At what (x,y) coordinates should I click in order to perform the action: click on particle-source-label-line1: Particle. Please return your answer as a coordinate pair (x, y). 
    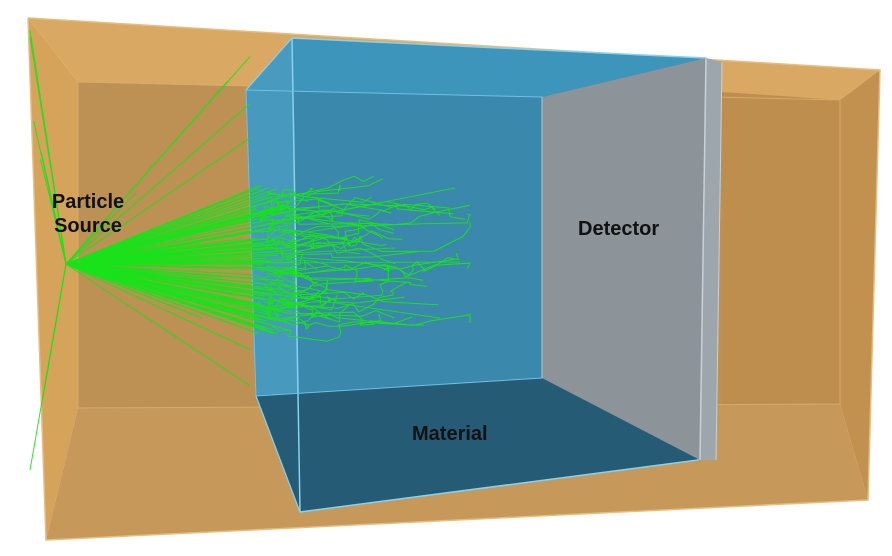
    Looking at the image, I should click on (88, 202).